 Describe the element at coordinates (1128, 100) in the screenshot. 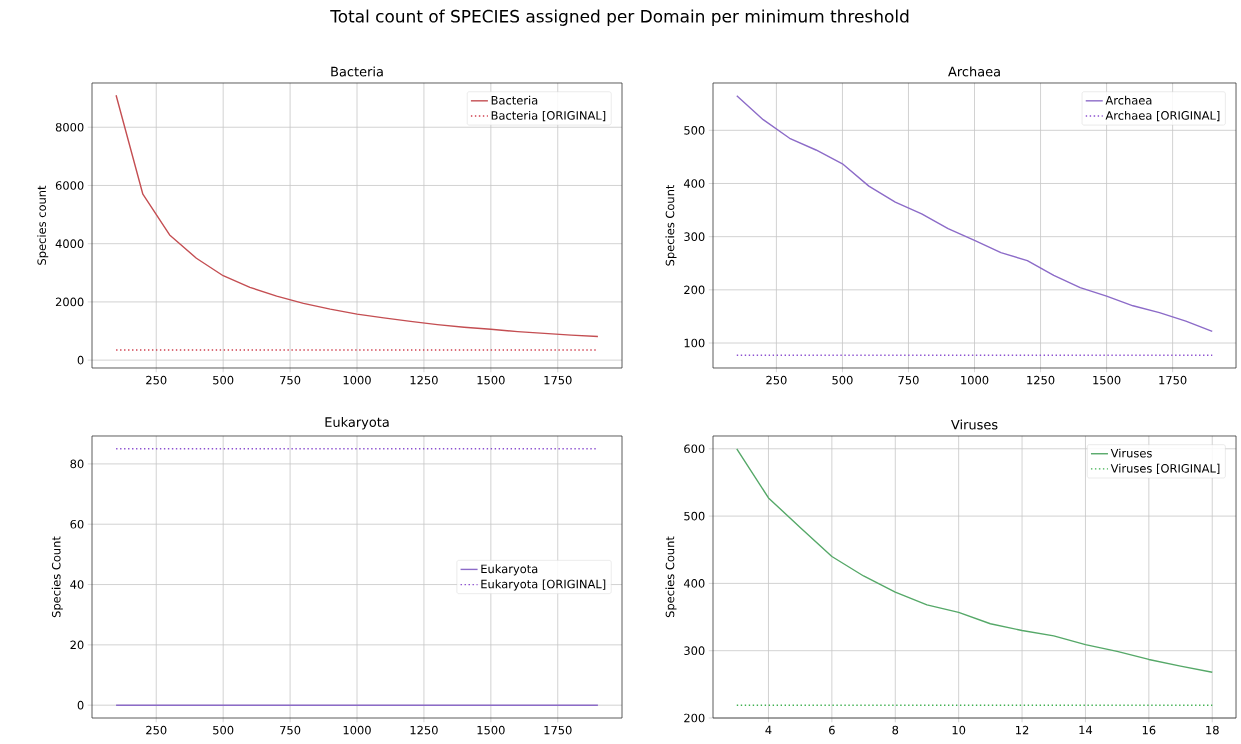

I see `legend-label: Archaea` at that location.